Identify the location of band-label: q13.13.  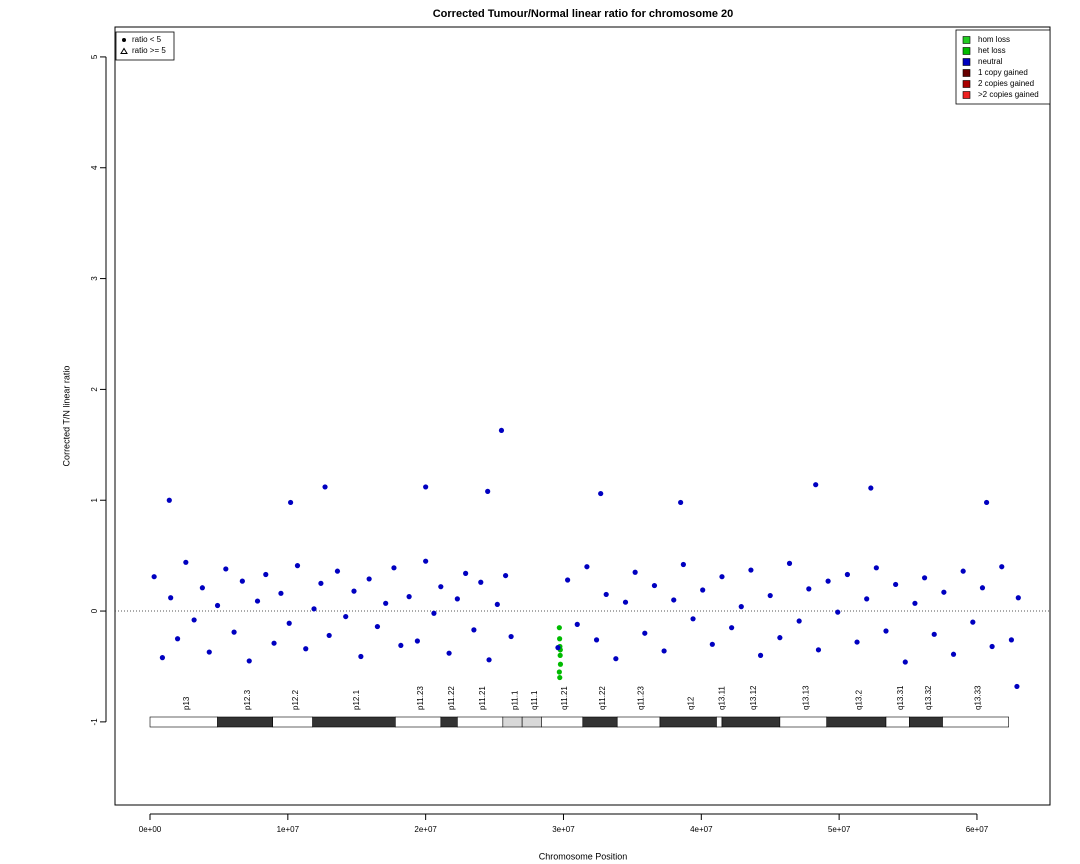
(805, 697).